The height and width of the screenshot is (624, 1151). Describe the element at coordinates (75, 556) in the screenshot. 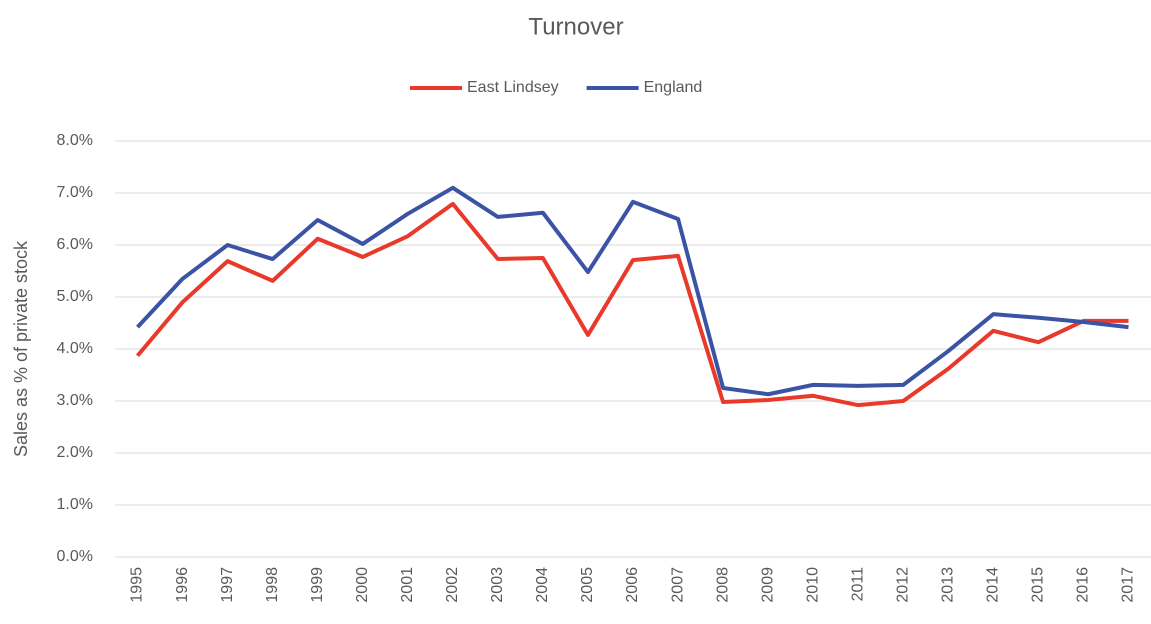

I see `y-tick-label: 0.0%` at that location.